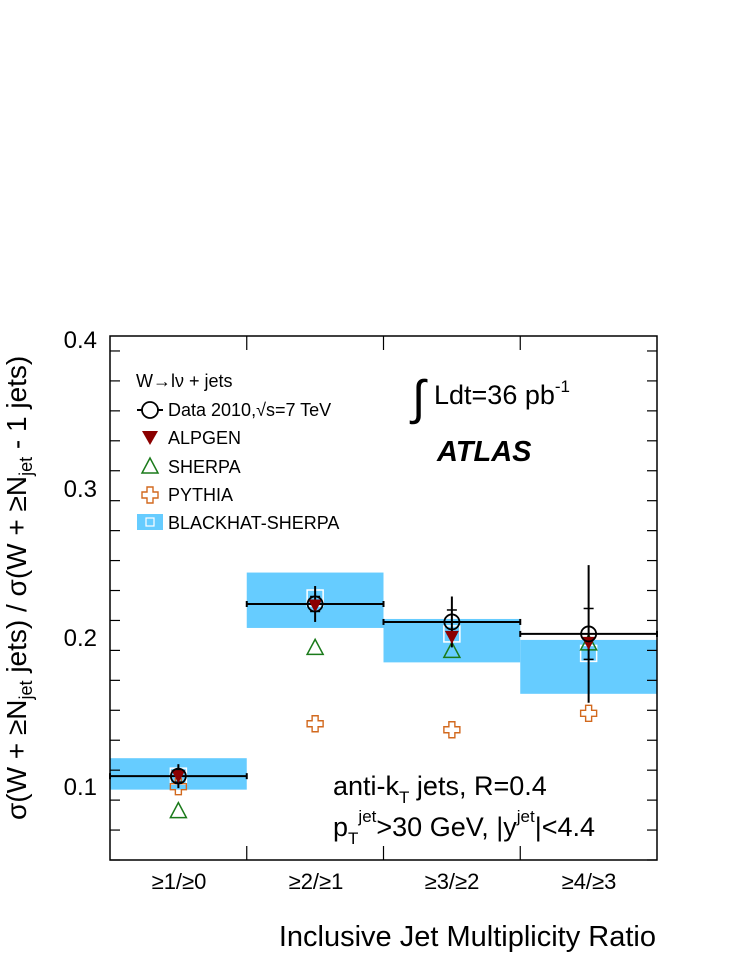 This screenshot has width=747, height=967. I want to click on legend-label-pythia: PYTHIA, so click(200, 495).